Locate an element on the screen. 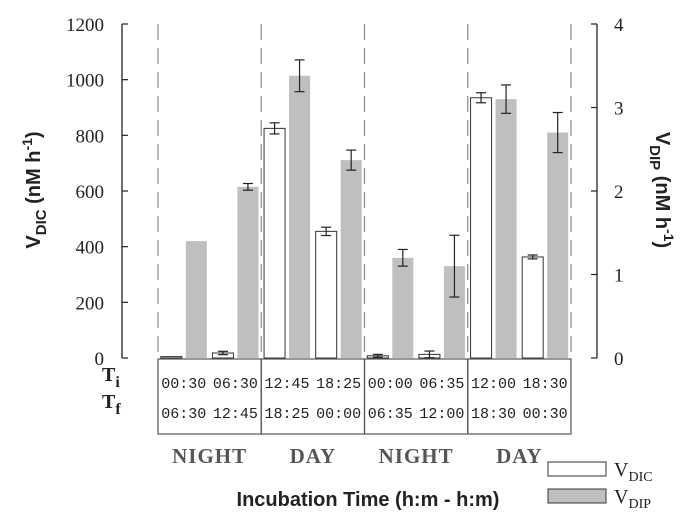  period-labels: NIGHT DAY NIGHT DAY is located at coordinates (357, 456).